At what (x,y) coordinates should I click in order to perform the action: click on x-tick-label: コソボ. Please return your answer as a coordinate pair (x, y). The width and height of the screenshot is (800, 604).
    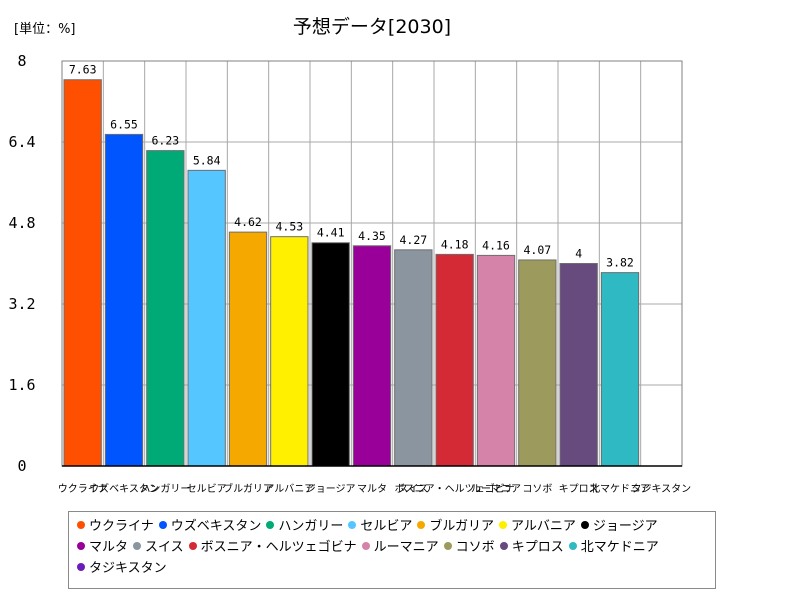
    Looking at the image, I should click on (537, 489).